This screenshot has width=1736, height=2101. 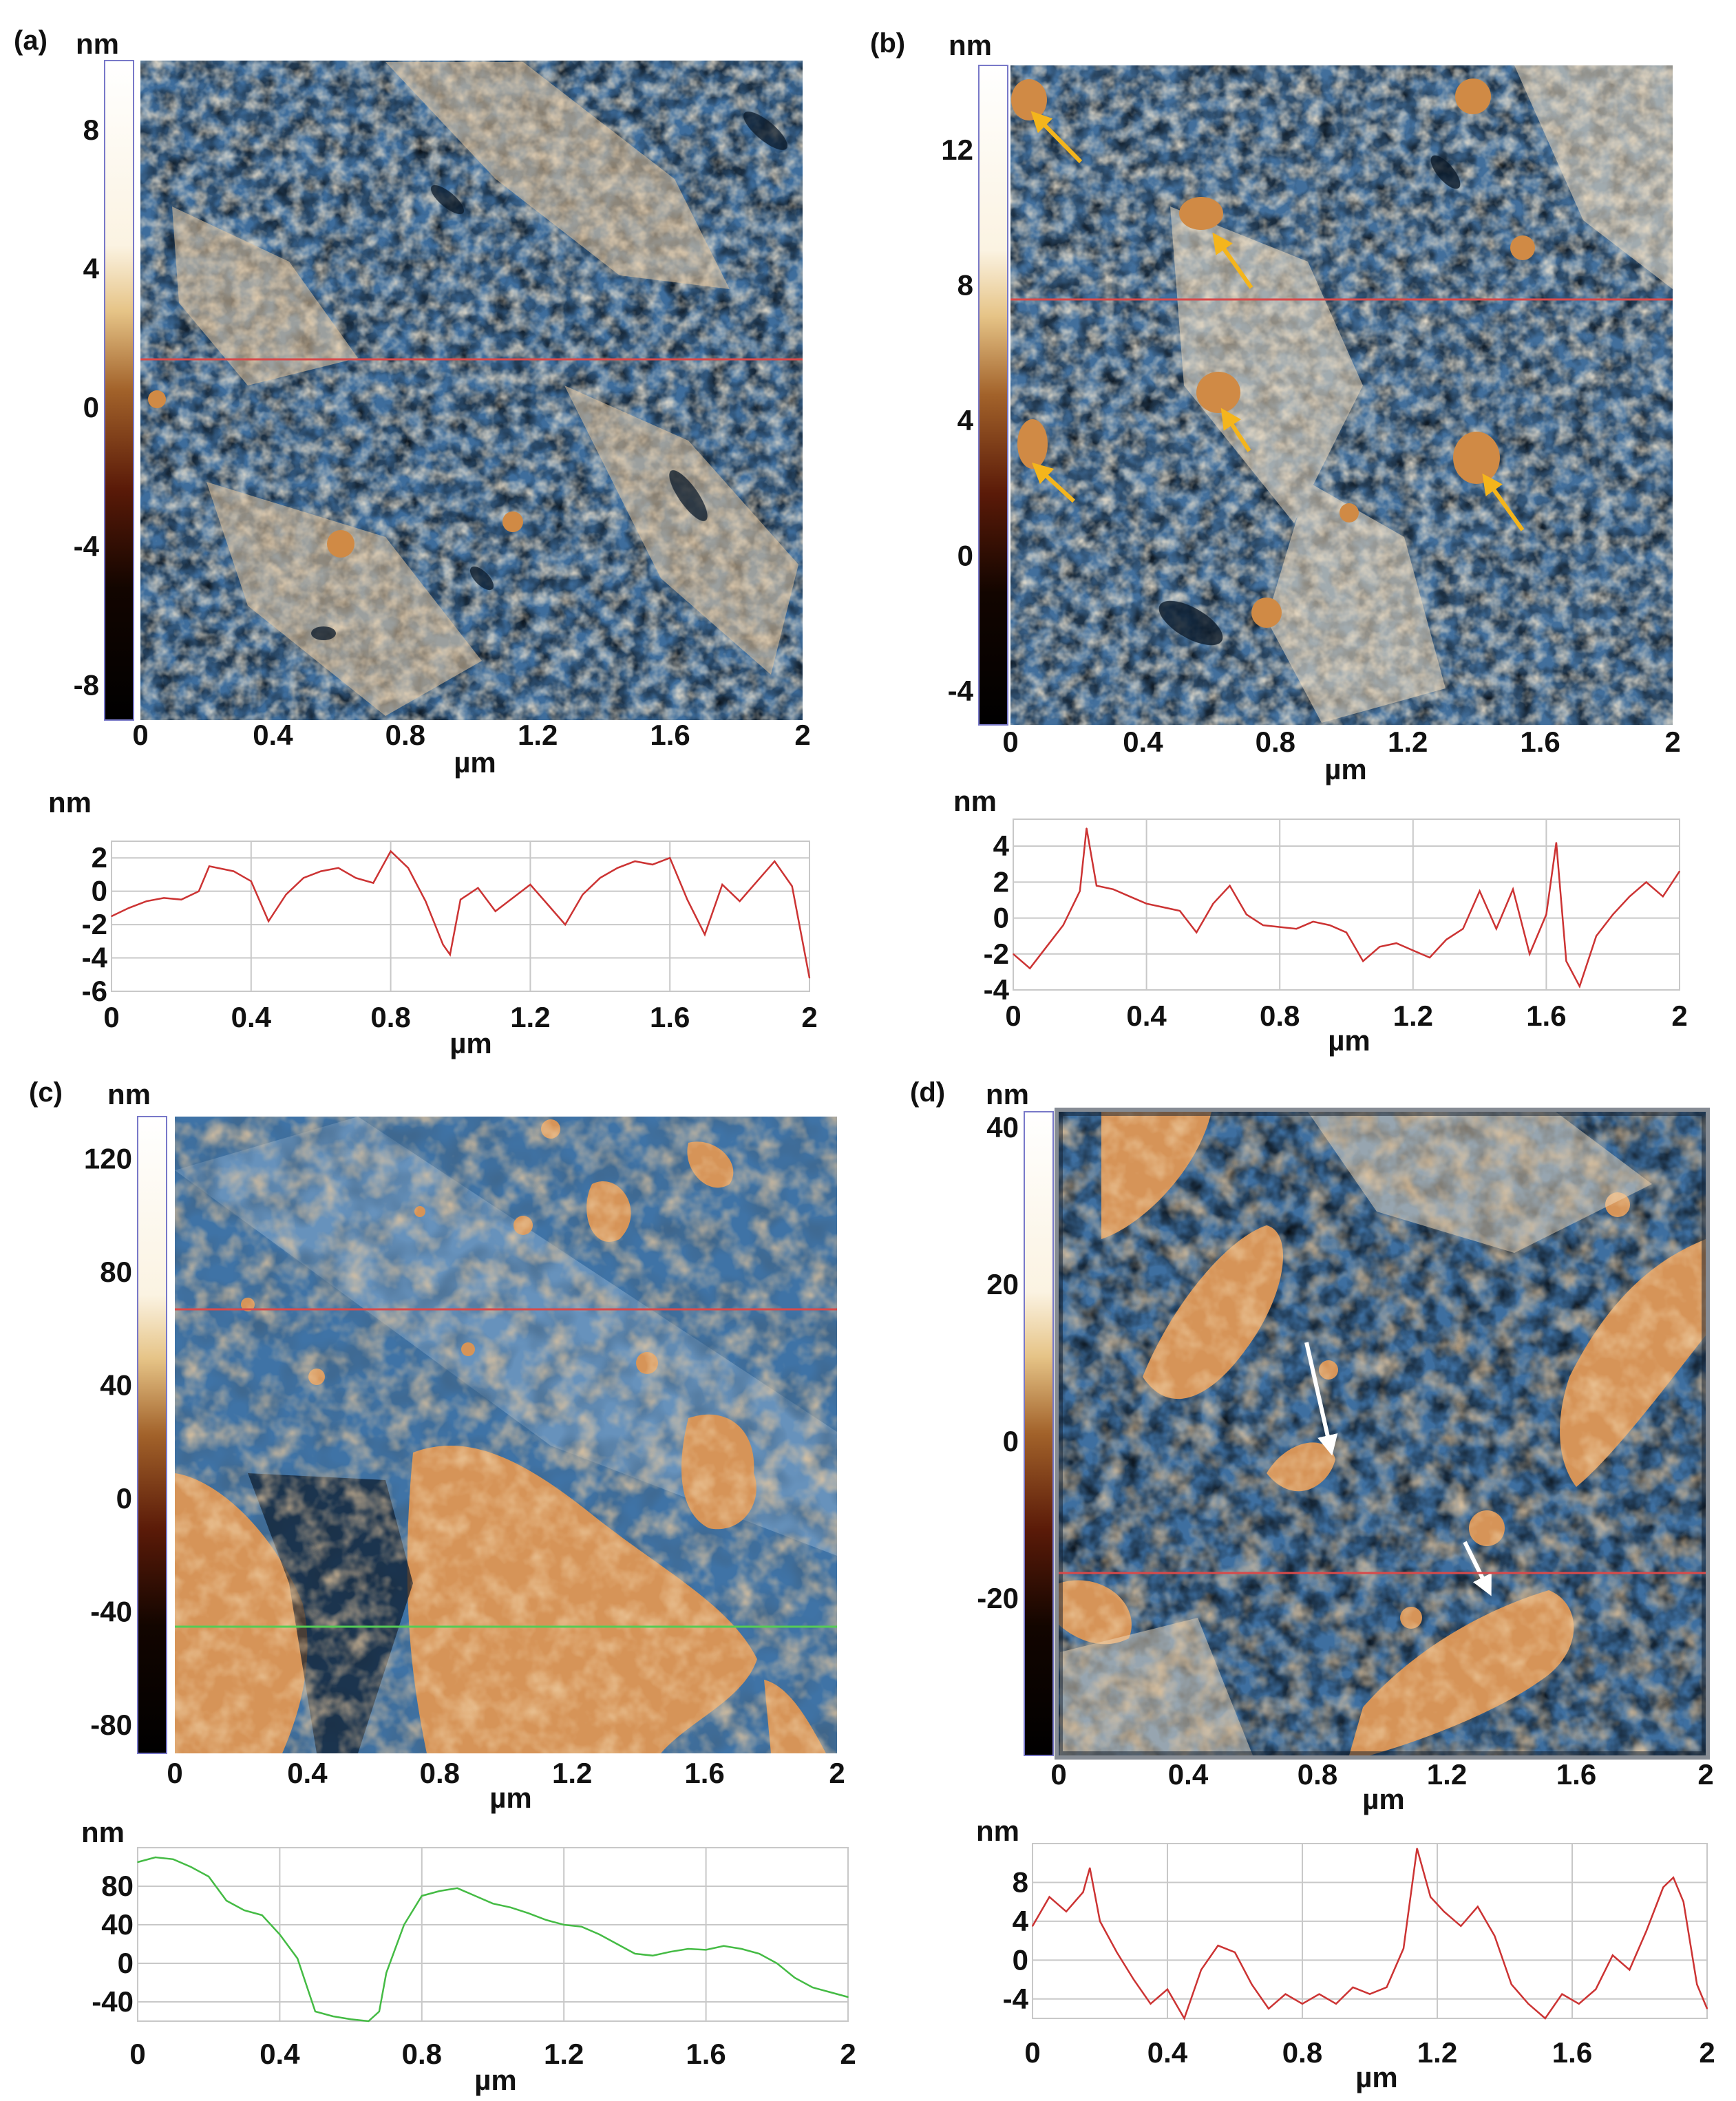 What do you see at coordinates (390, 1017) in the screenshot?
I see `plot-a-xtick: 0.8` at bounding box center [390, 1017].